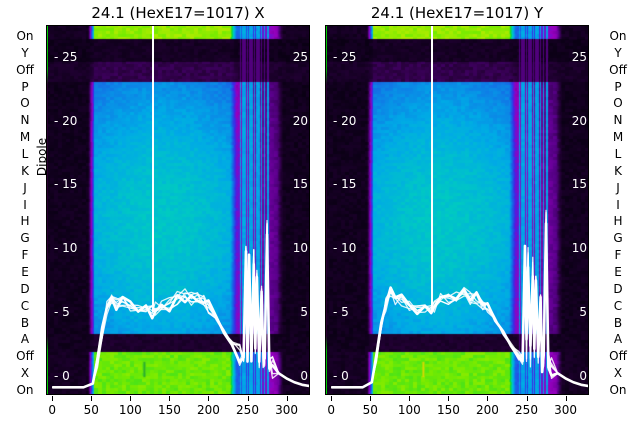 This screenshot has width=640, height=440. Describe the element at coordinates (331, 410) in the screenshot. I see `x-tick-label-0: 0` at that location.